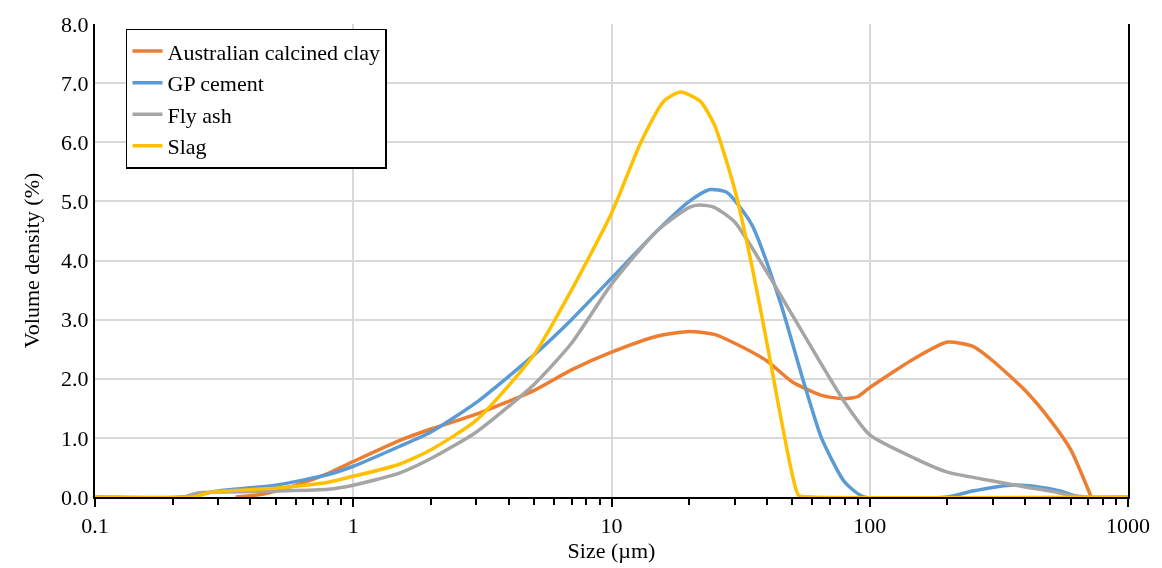 The height and width of the screenshot is (568, 1162). Describe the element at coordinates (215, 84) in the screenshot. I see `legend-label: GP cement` at that location.